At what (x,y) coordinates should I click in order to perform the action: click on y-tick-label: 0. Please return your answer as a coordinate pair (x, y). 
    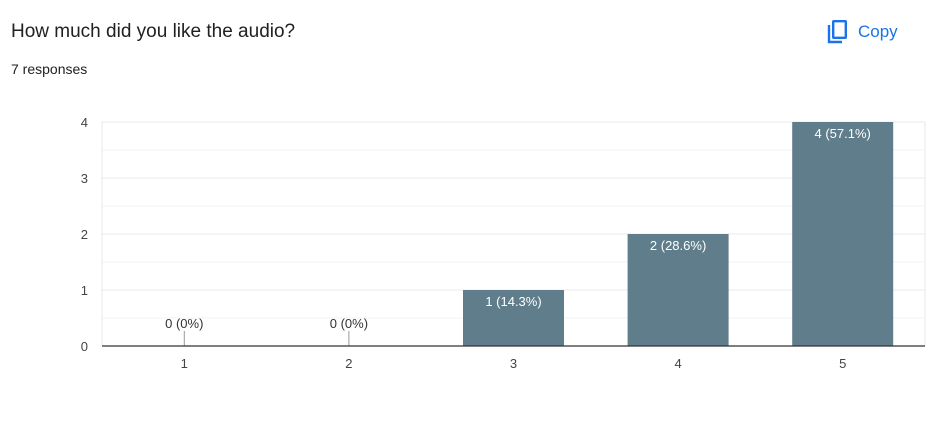
    Looking at the image, I should click on (84, 346).